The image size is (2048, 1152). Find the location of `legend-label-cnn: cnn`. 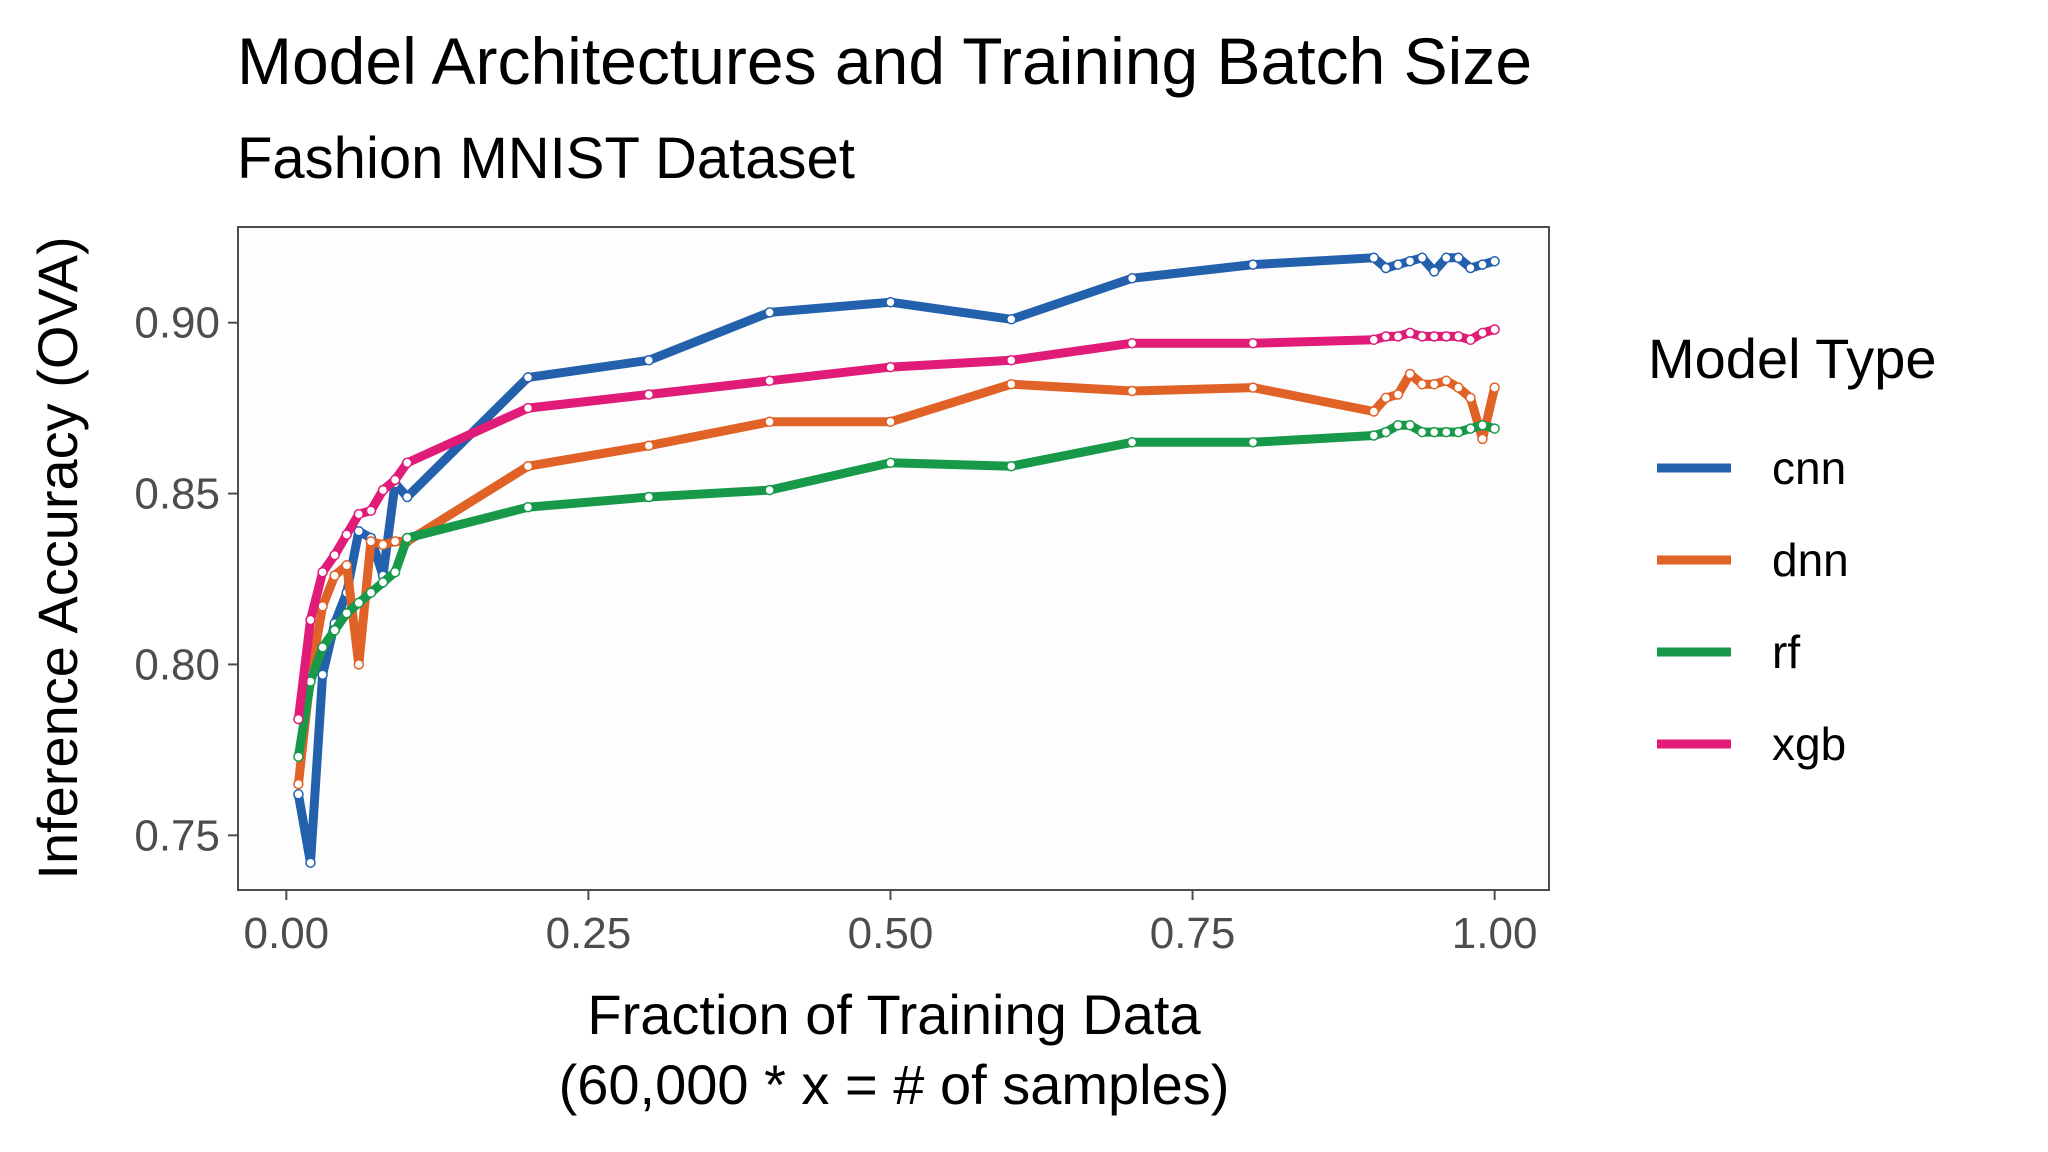

legend-label-cnn: cnn is located at coordinates (1809, 468).